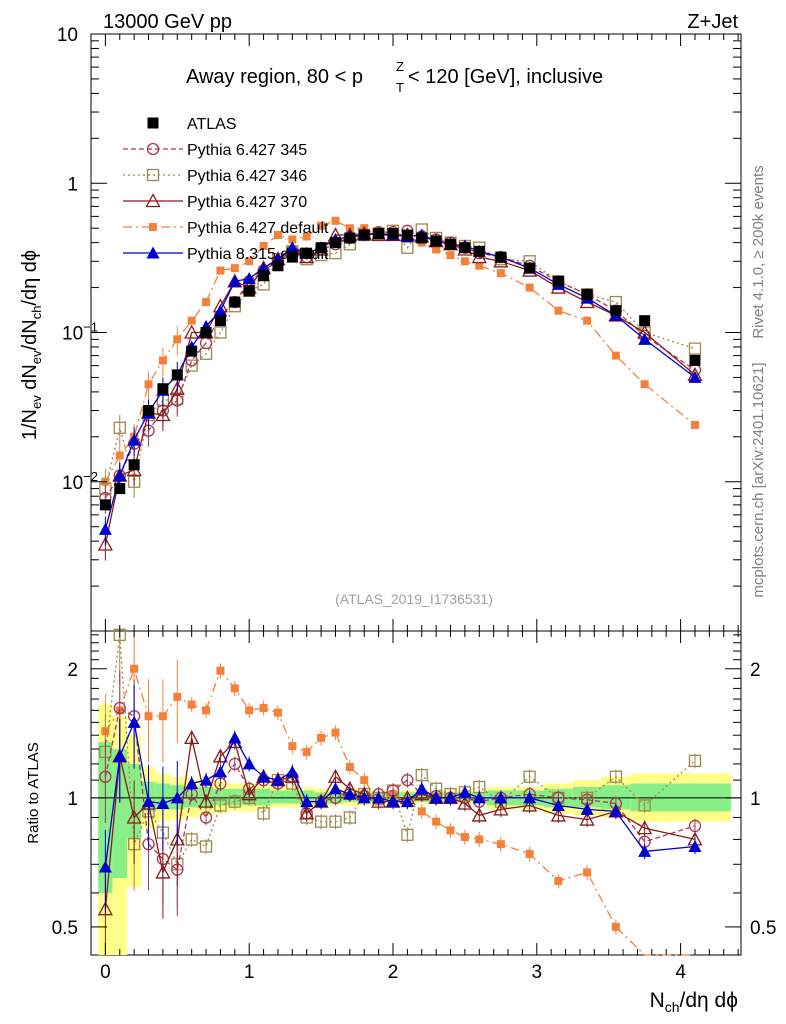  I want to click on legend-entry-p8: Pythia 8.315 default, so click(226, 254).